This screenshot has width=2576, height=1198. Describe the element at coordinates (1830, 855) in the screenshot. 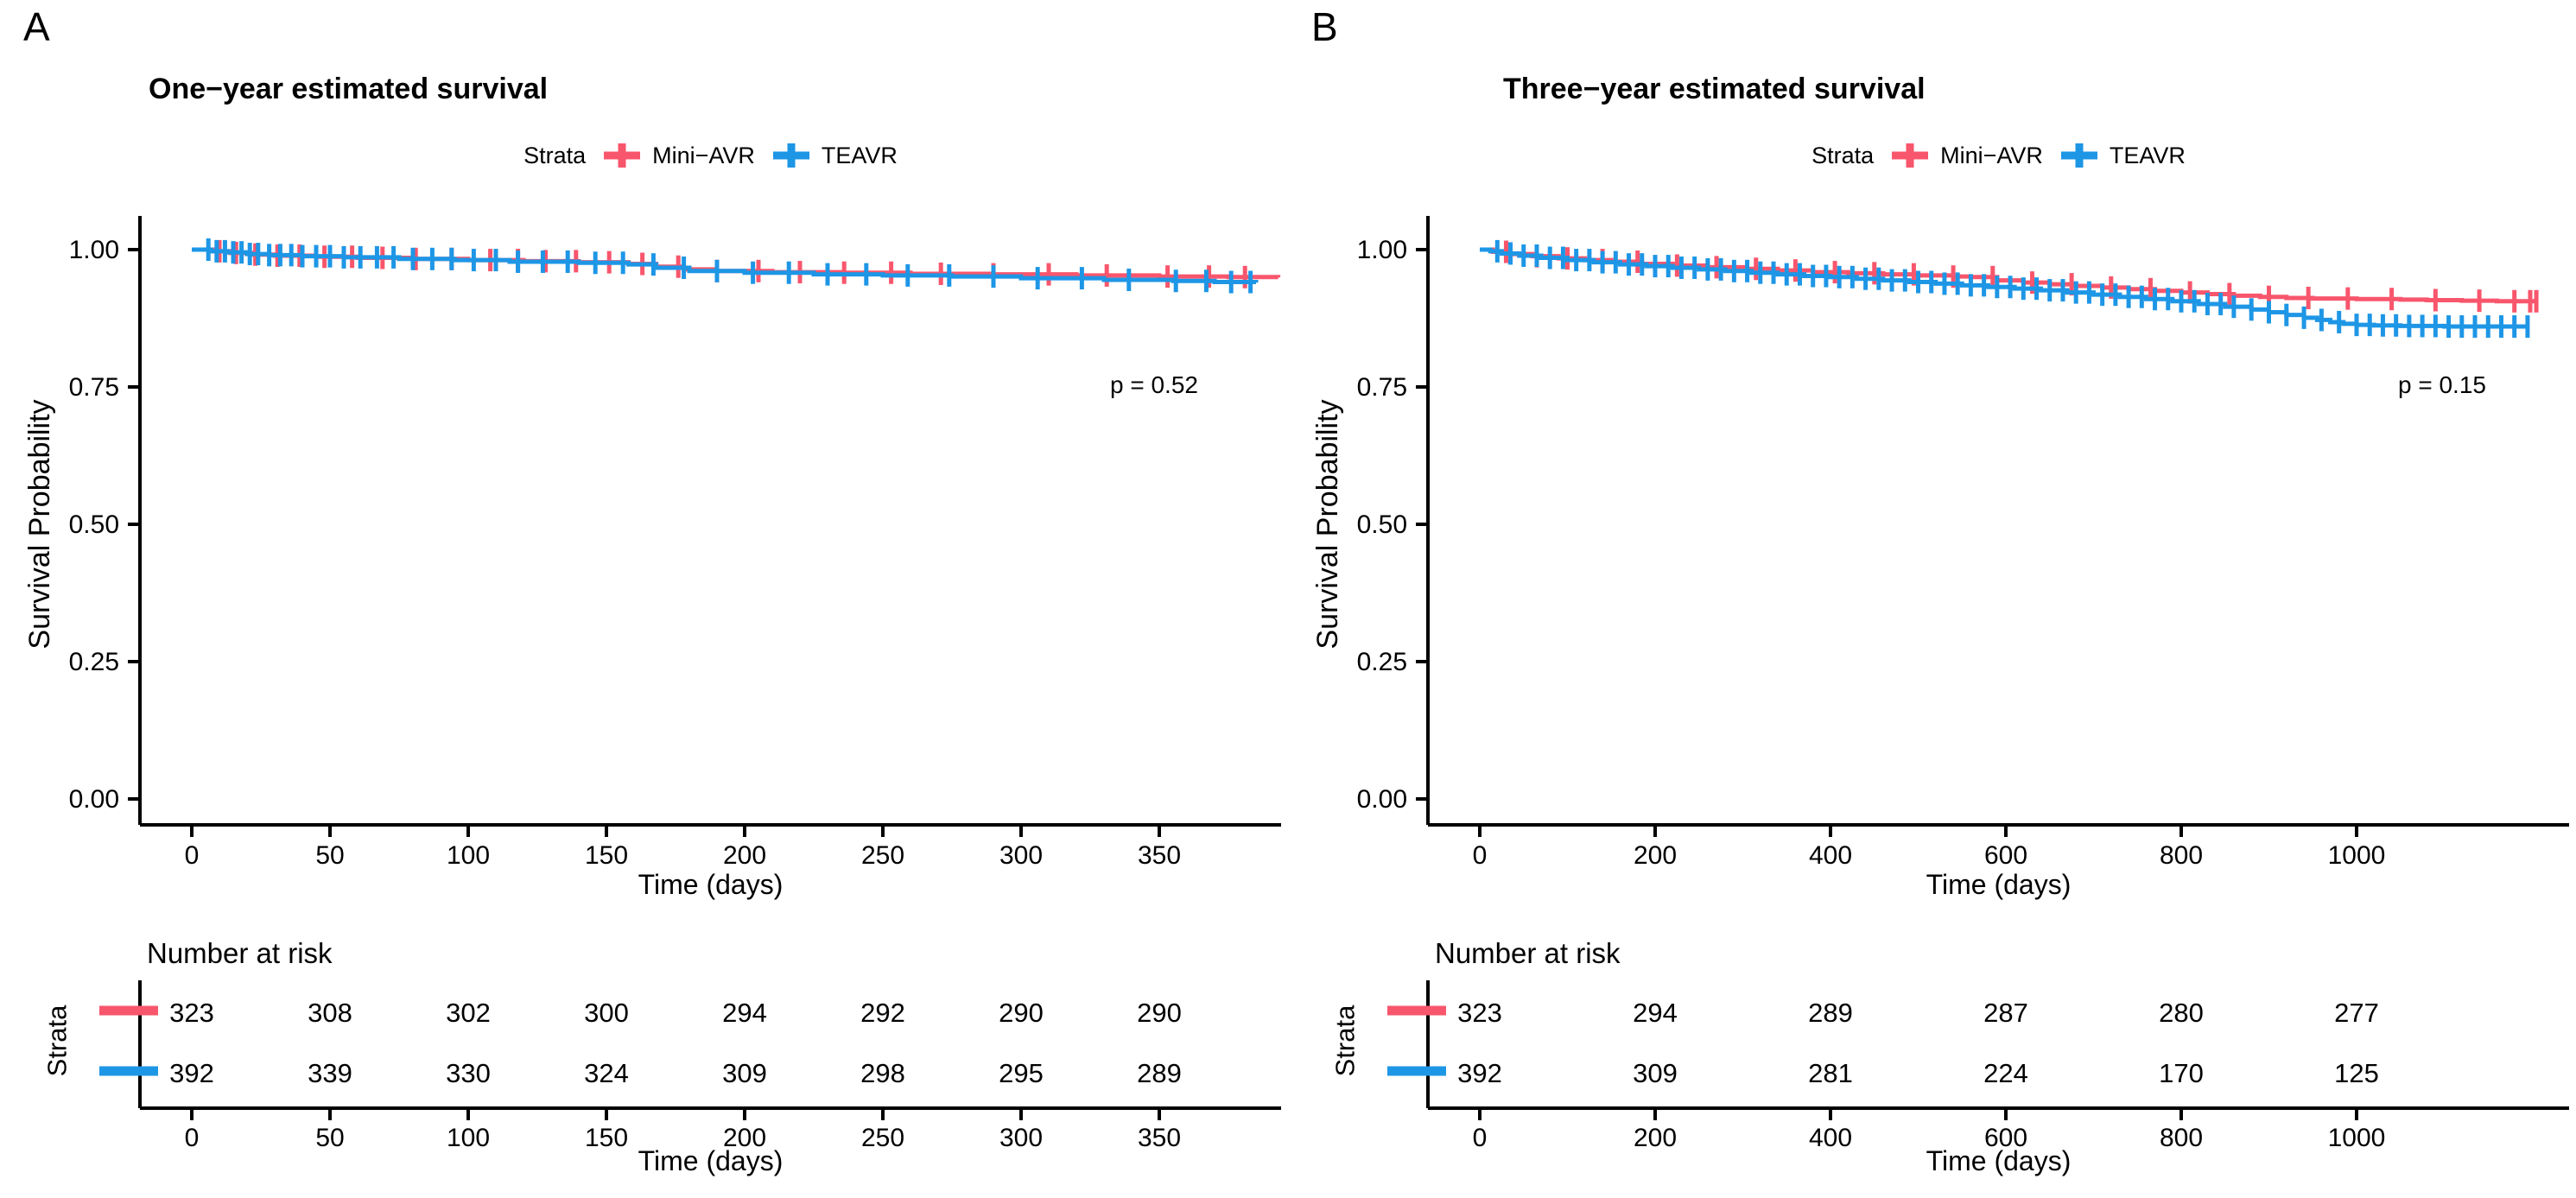

I see `x-tick-label: 400` at that location.